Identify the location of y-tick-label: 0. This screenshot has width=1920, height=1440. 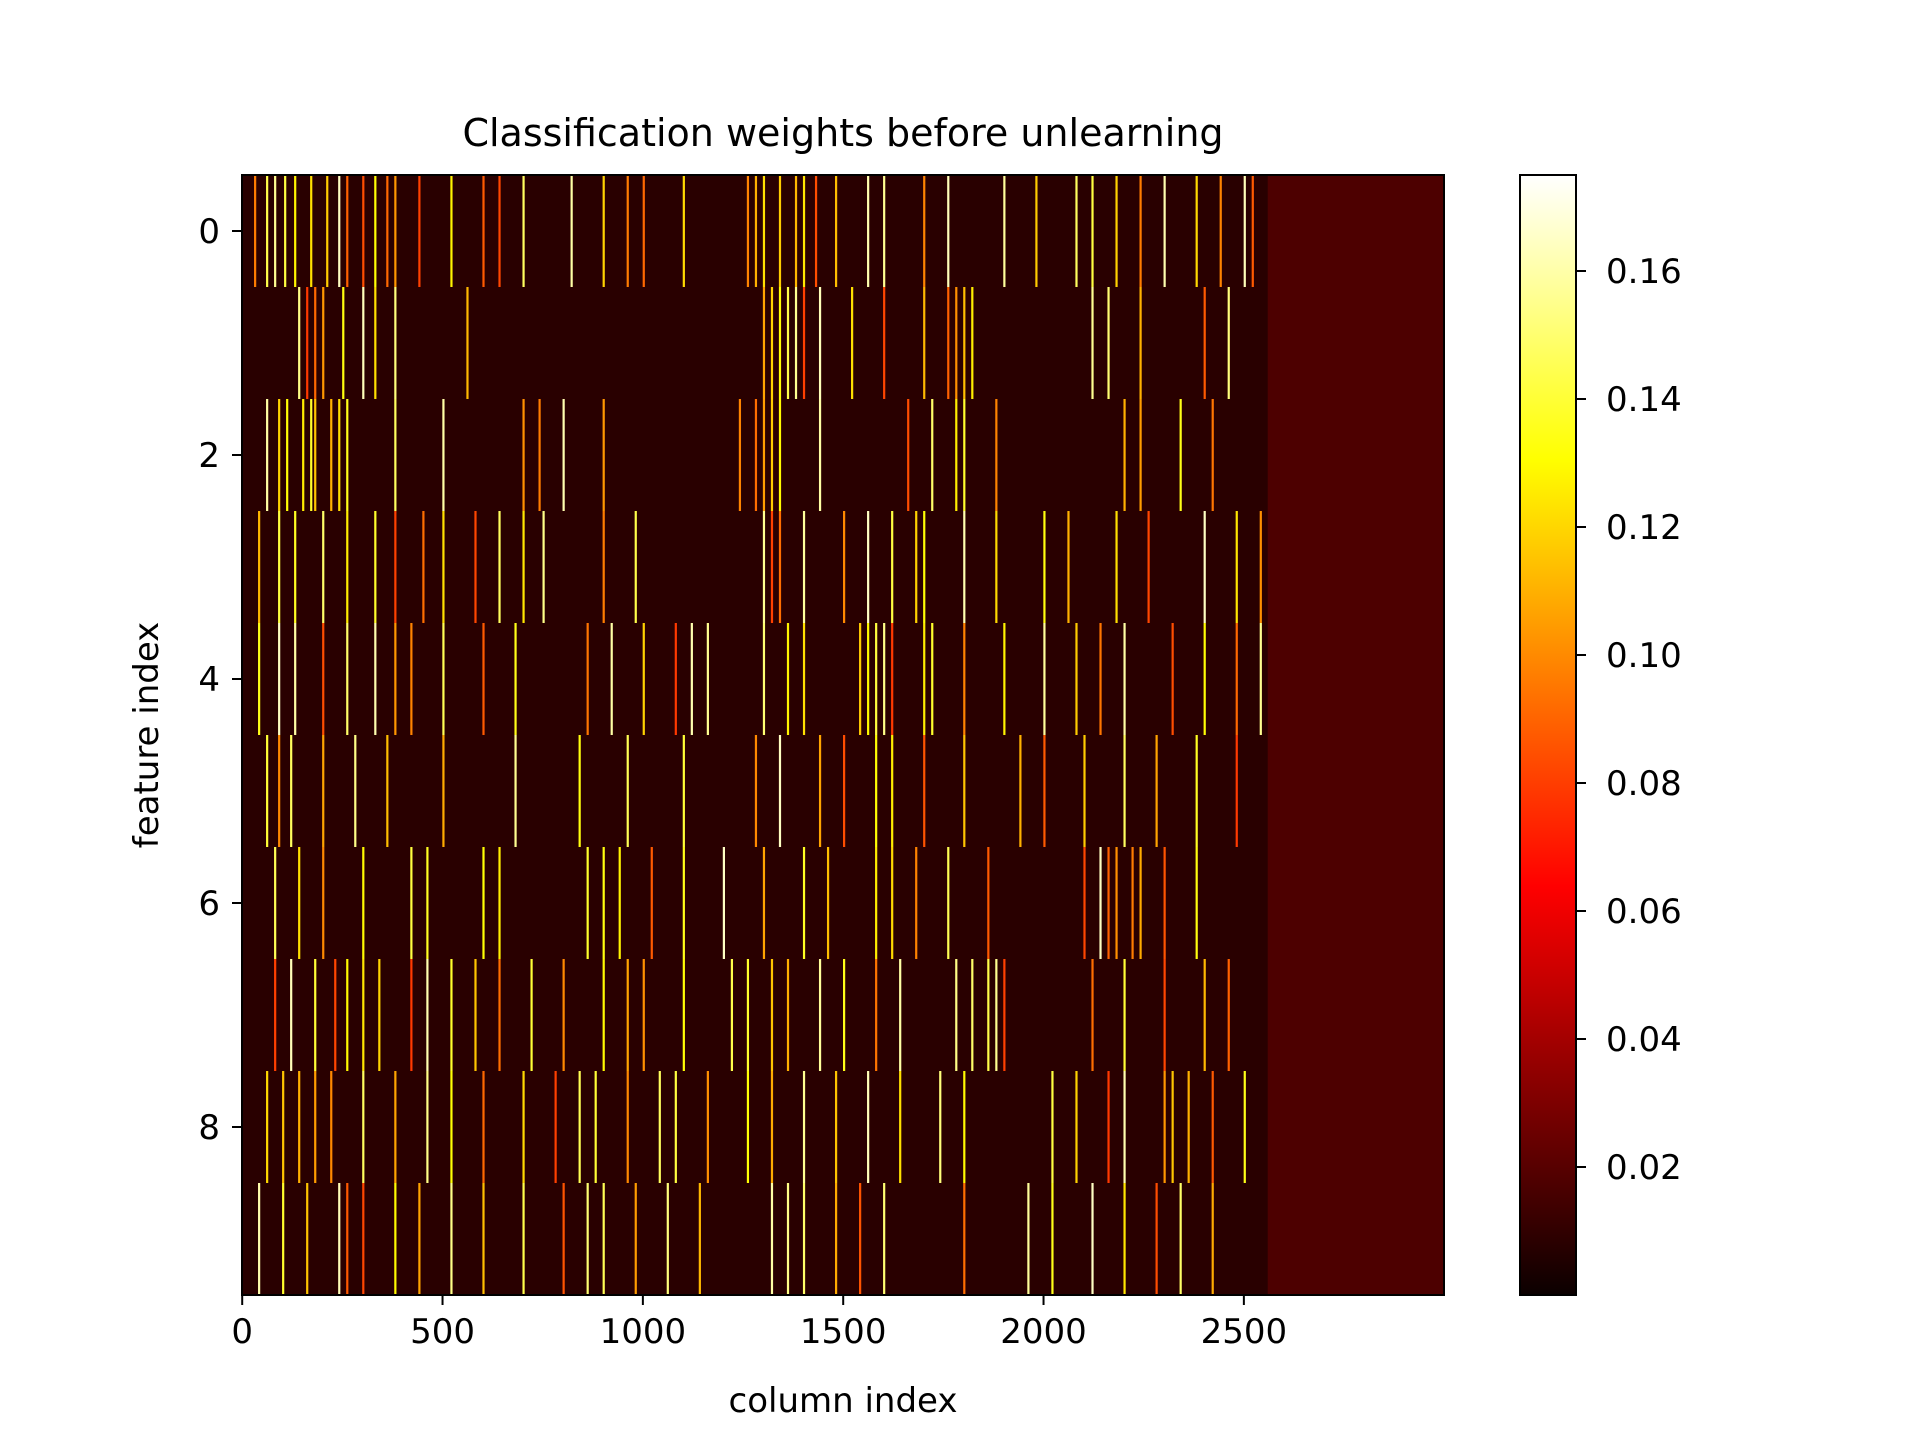
(209, 232).